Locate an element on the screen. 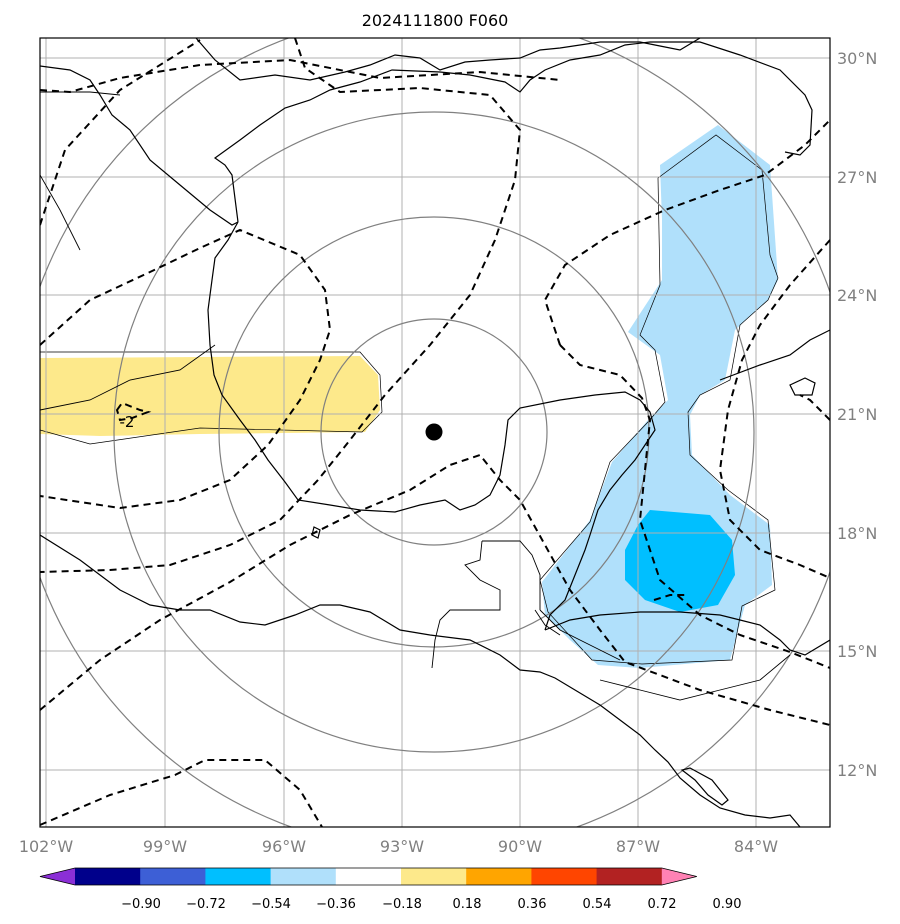  lon-label: 90°W is located at coordinates (520, 846).